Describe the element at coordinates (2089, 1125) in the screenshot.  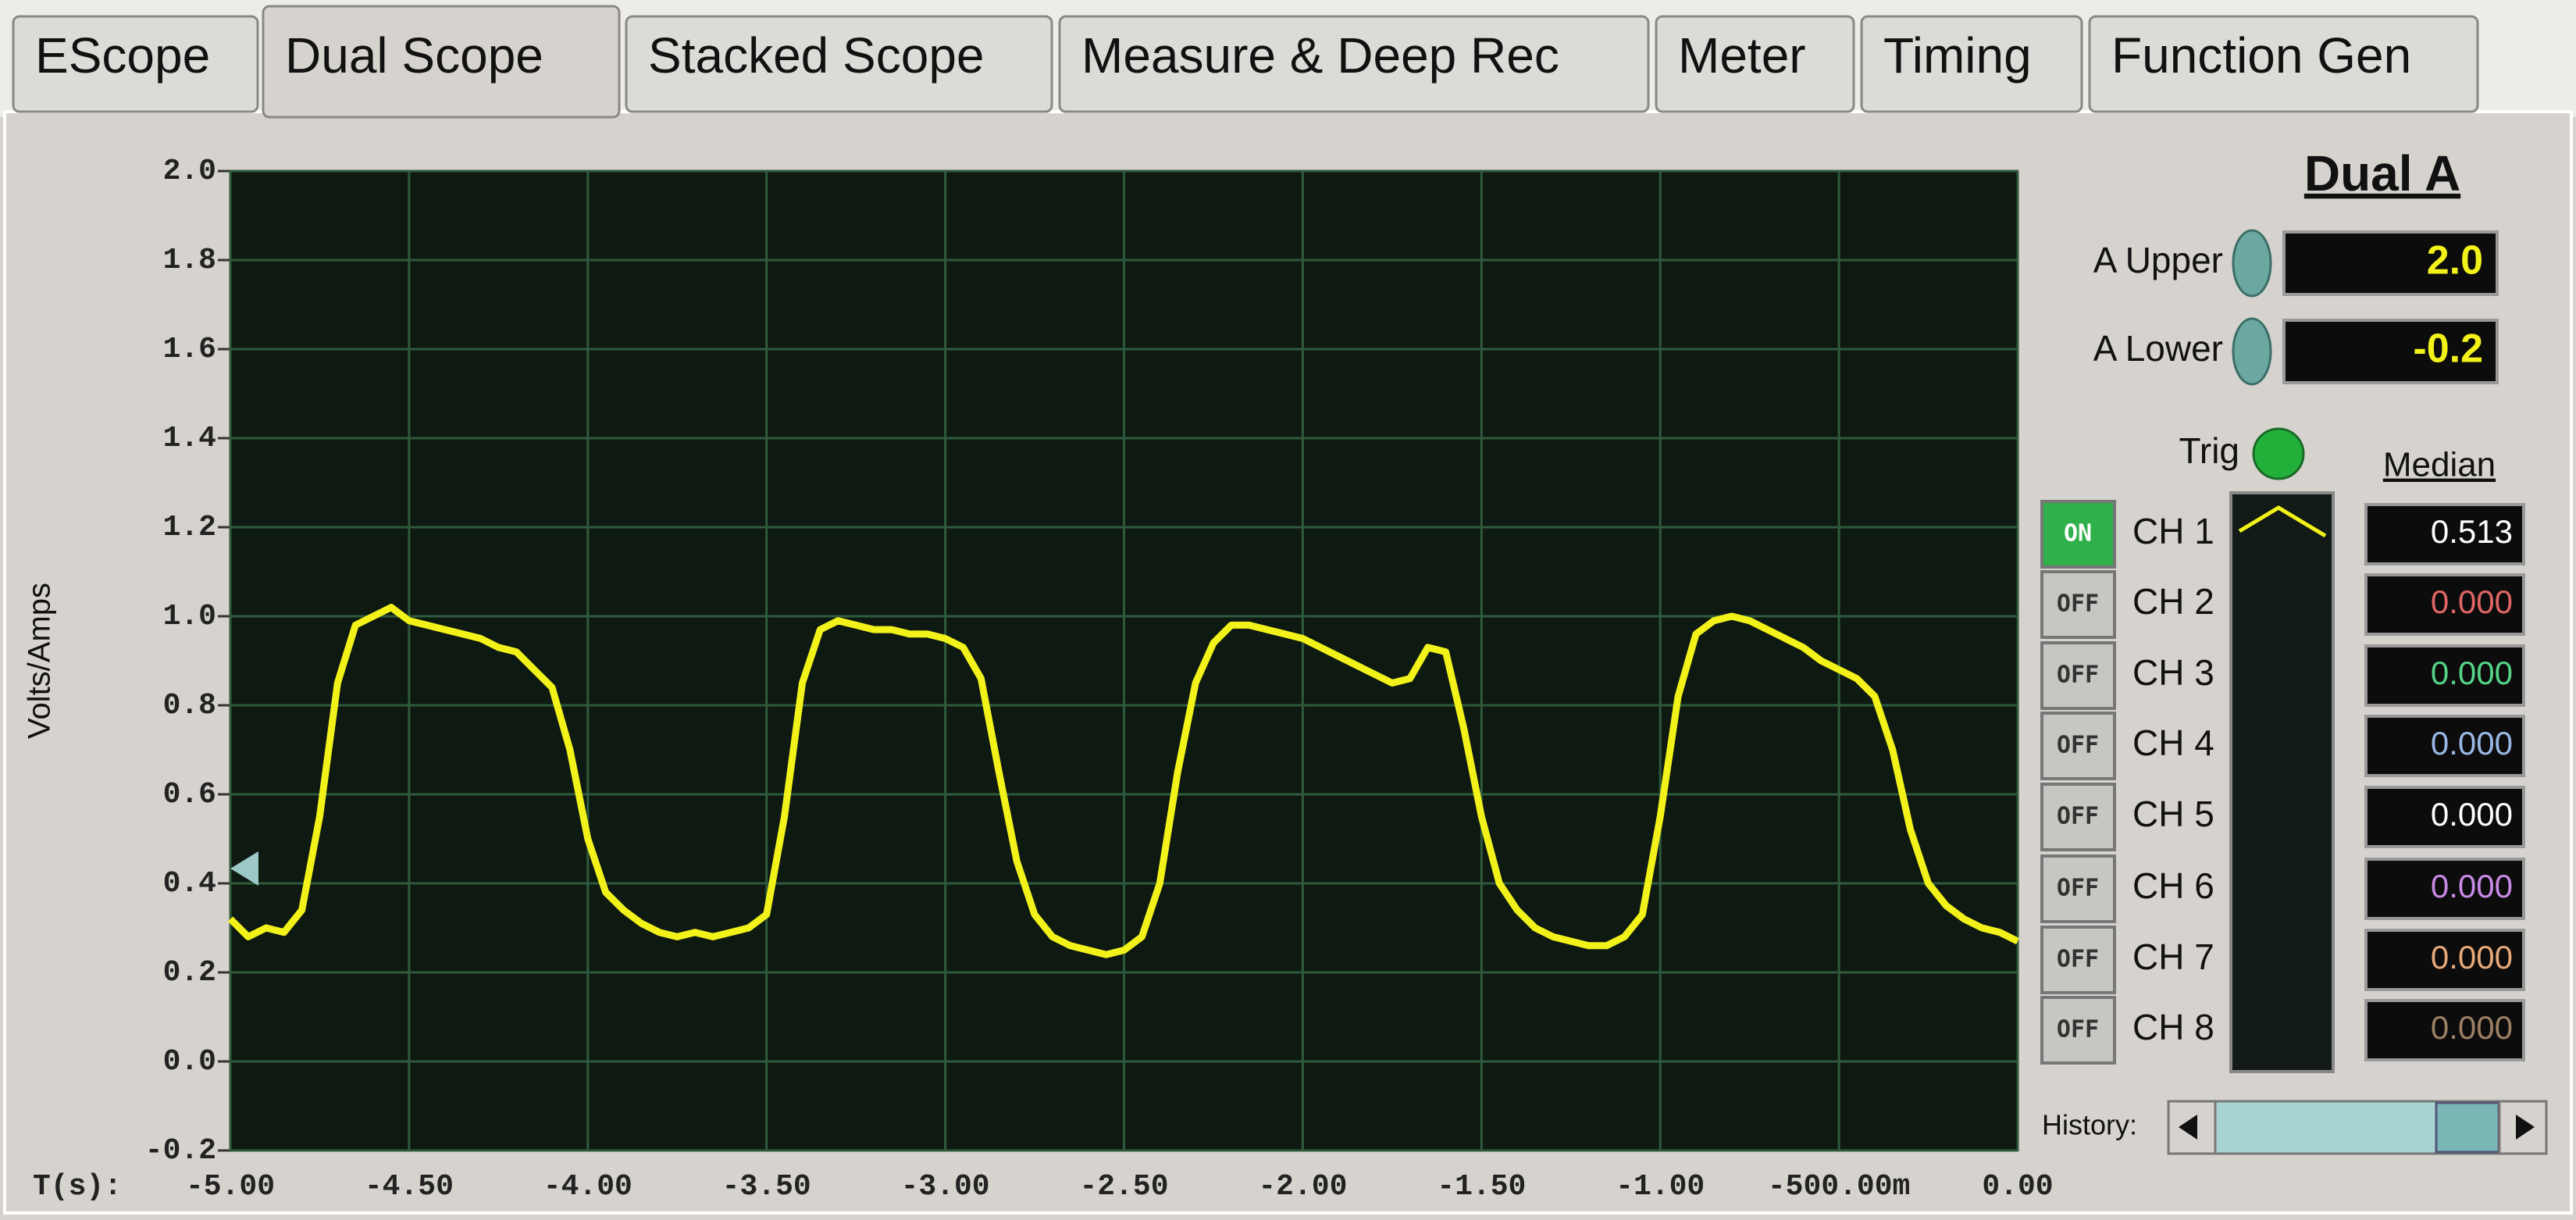
I see `history-label: History:` at that location.